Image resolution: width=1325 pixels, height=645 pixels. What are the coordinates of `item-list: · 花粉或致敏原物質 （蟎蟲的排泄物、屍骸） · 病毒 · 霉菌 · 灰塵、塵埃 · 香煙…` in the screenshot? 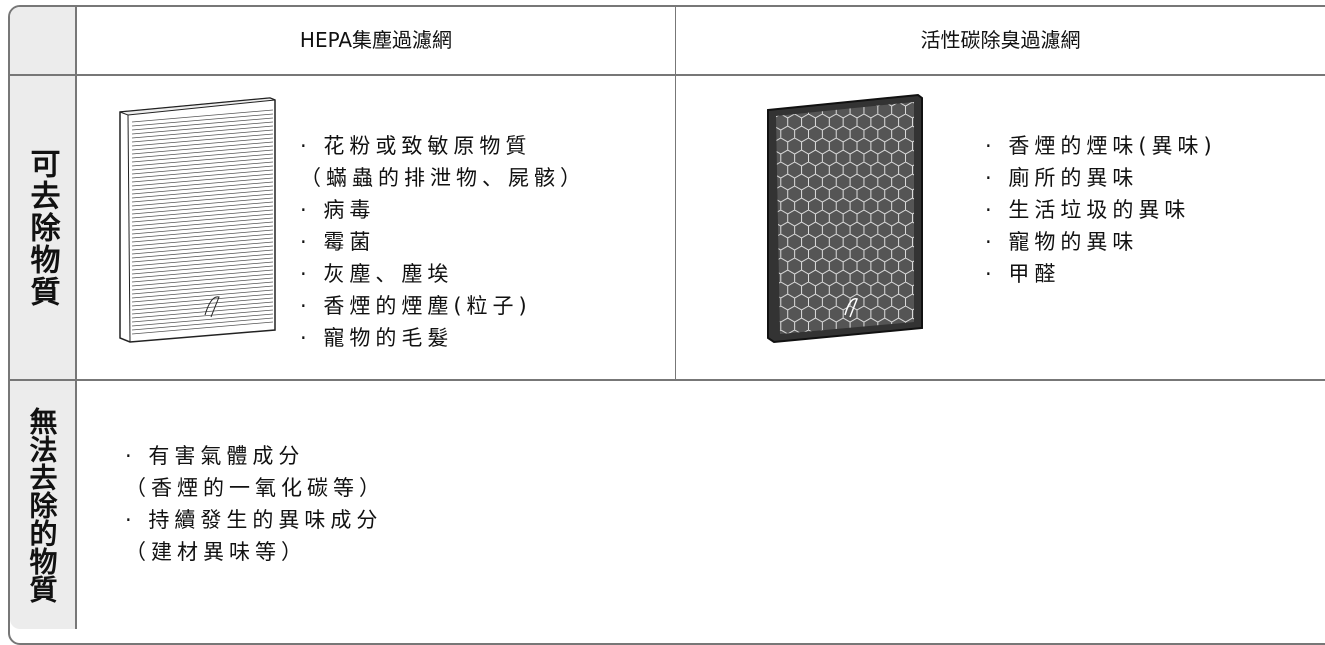 It's located at (443, 242).